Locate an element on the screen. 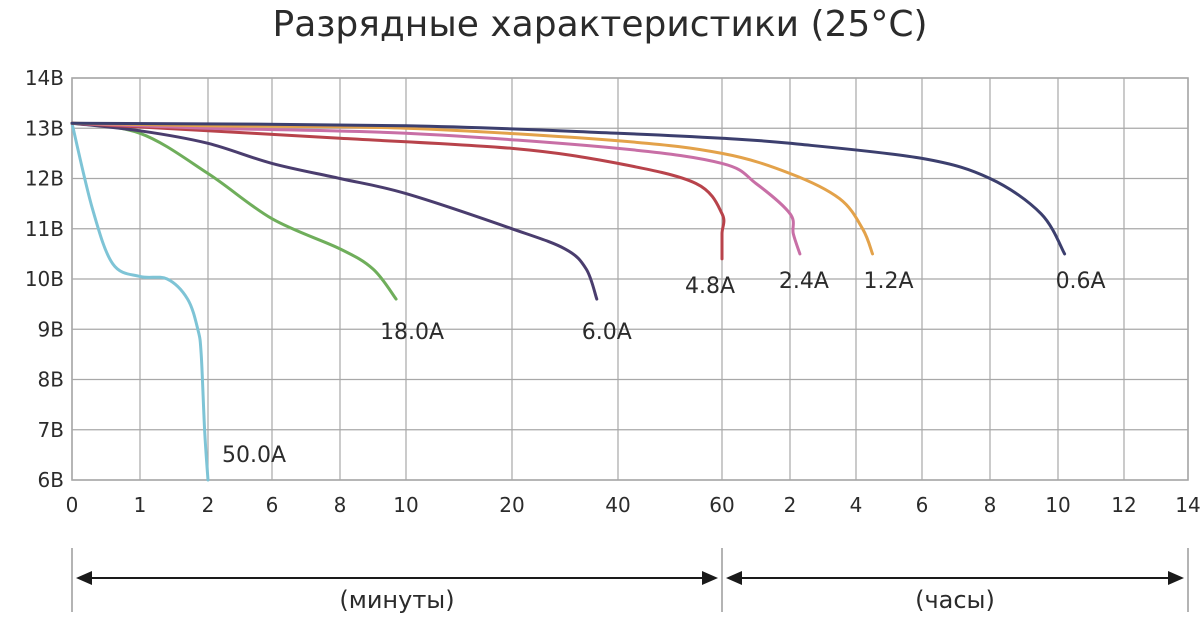  series-line-4_8A is located at coordinates (398, 191).